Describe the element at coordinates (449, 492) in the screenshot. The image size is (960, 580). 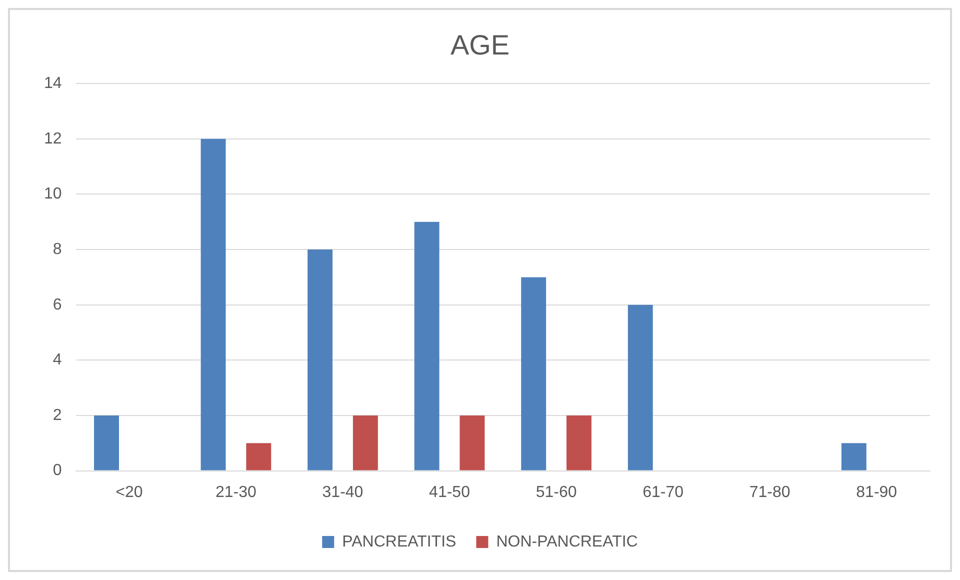
I see `x-tick-label: 41-50` at that location.